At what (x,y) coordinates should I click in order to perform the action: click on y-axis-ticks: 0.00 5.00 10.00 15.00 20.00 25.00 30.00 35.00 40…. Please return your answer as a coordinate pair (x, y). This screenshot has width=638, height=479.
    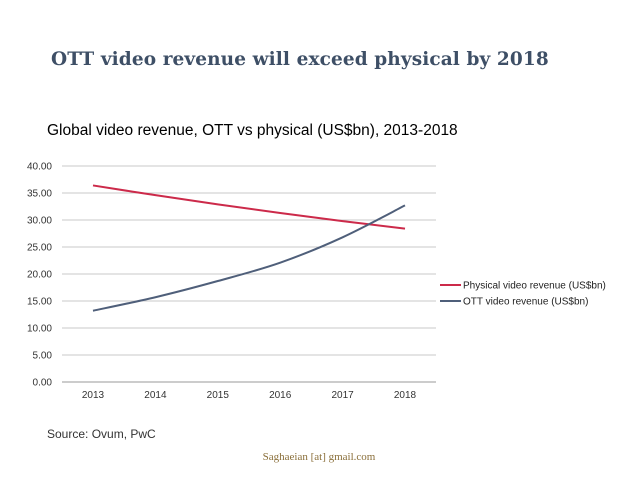
    Looking at the image, I should click on (39, 275).